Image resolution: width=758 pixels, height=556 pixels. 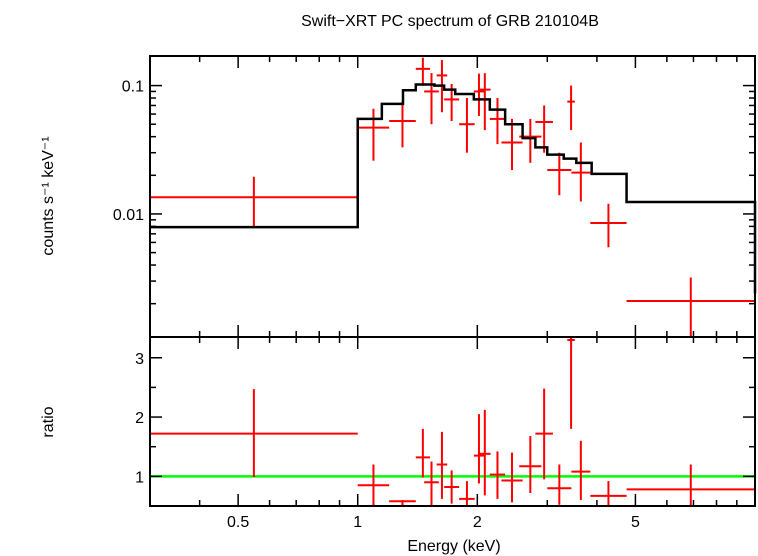 I want to click on spectrum-ytick-label: 0.1, so click(x=133, y=87).